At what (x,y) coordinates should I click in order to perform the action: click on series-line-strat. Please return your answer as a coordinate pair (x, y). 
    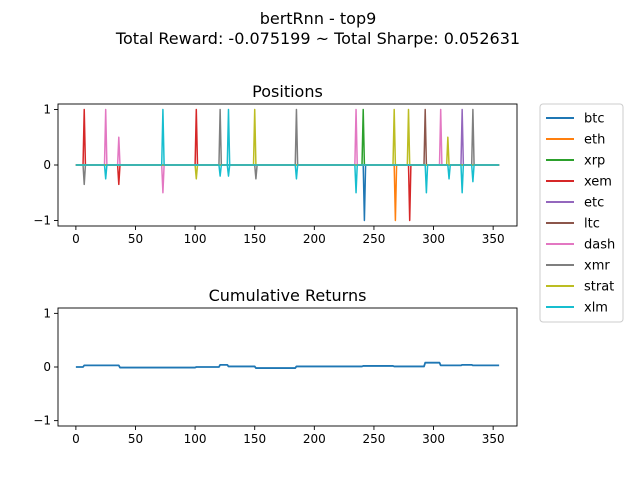
    Looking at the image, I should click on (287, 144).